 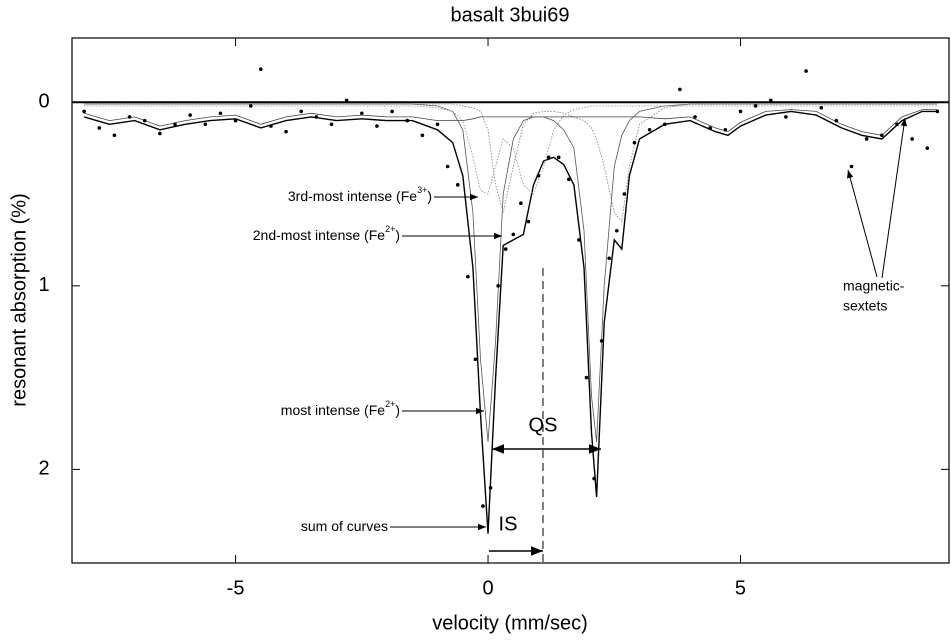 I want to click on annotation-text: sum of curves, so click(x=344, y=526).